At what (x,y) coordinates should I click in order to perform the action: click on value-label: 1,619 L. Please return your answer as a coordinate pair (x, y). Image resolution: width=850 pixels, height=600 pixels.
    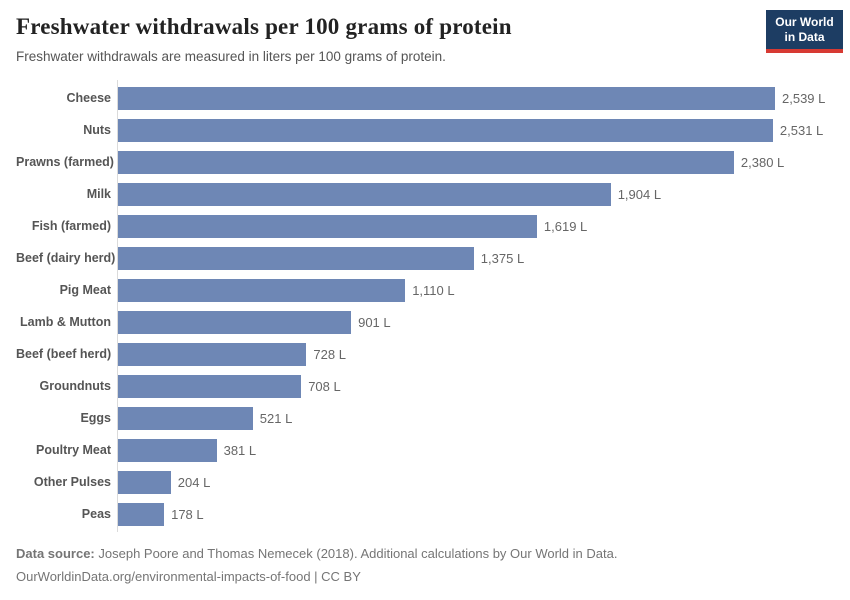
    Looking at the image, I should click on (565, 226).